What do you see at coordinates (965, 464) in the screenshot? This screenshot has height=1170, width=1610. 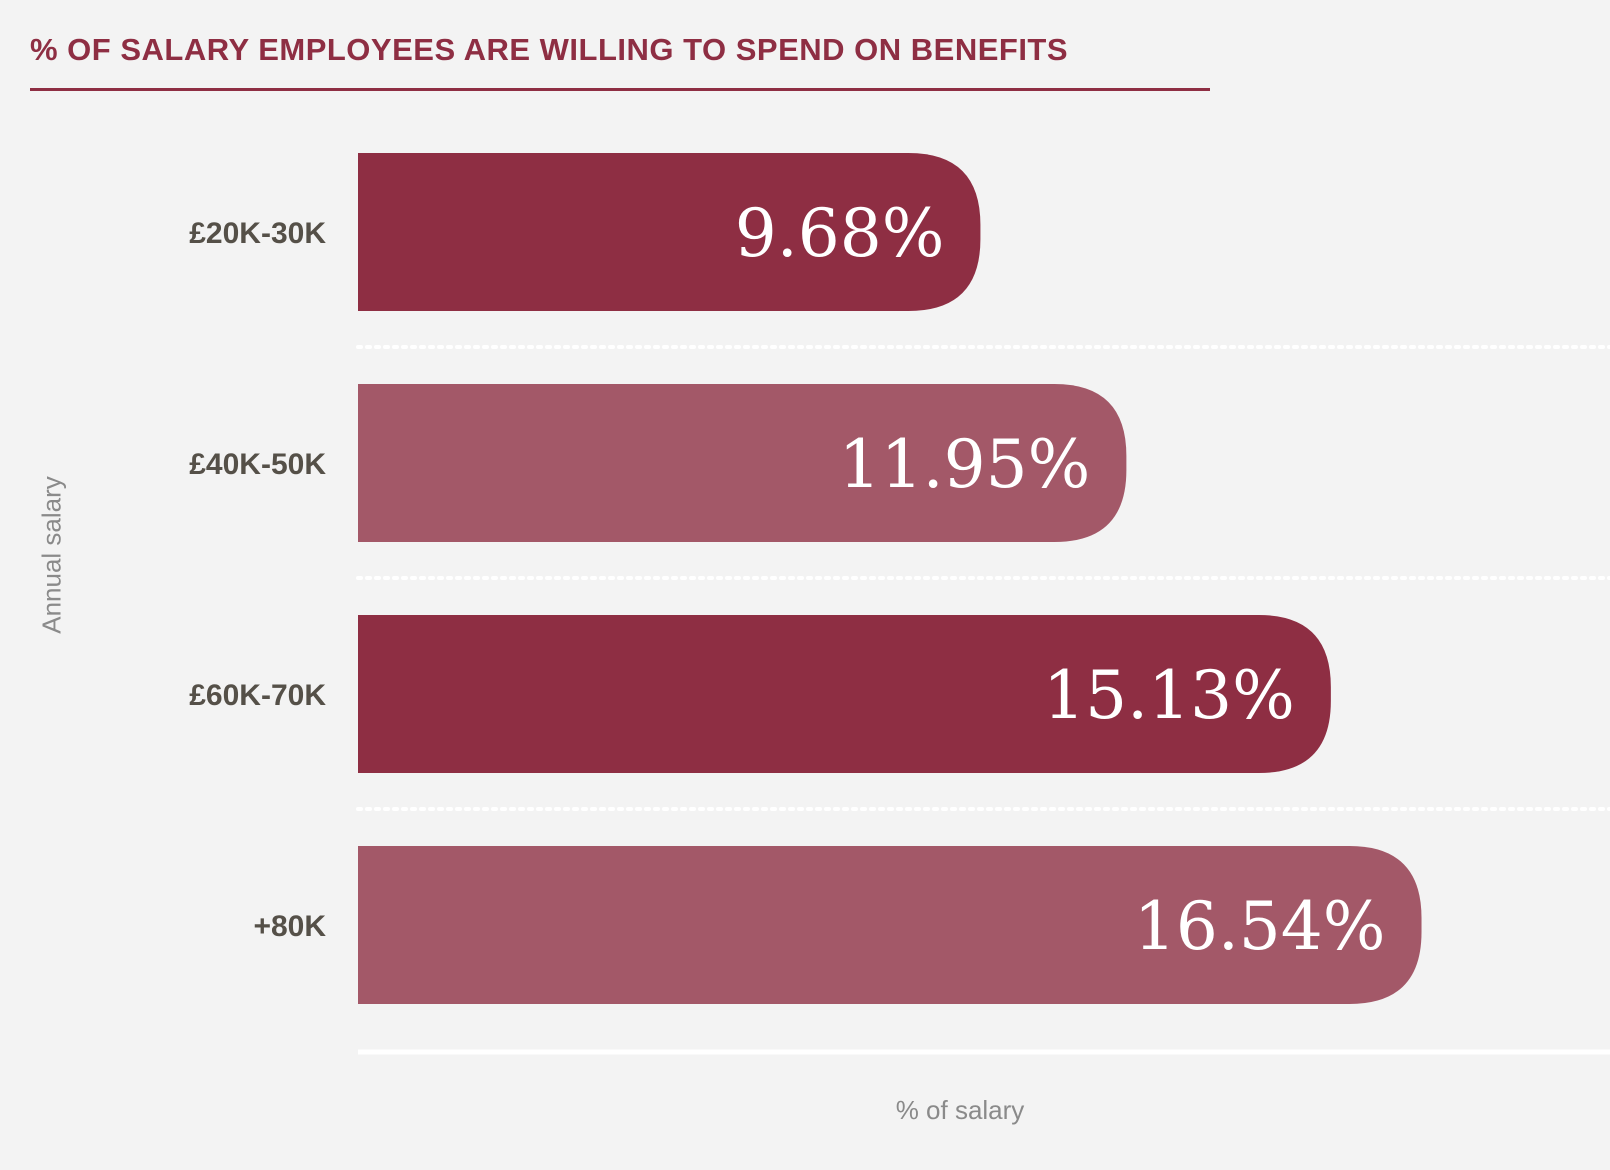 I see `value-label: 11.95%` at bounding box center [965, 464].